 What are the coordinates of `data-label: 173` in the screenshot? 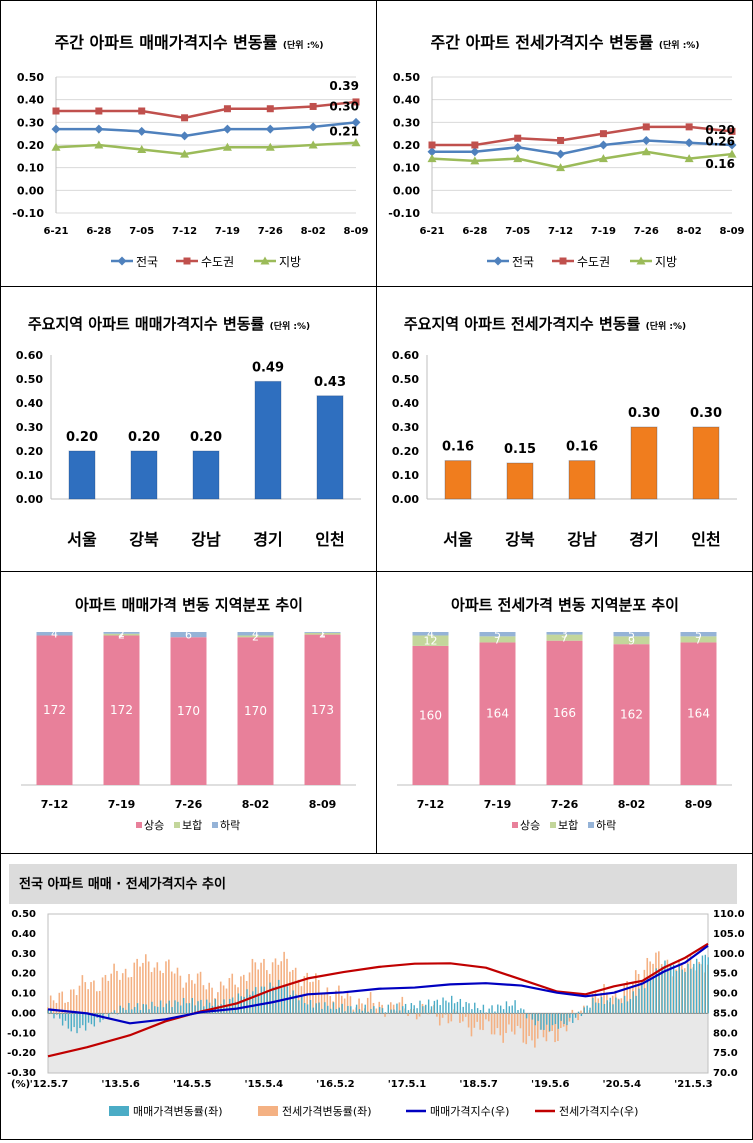 It's located at (322, 710).